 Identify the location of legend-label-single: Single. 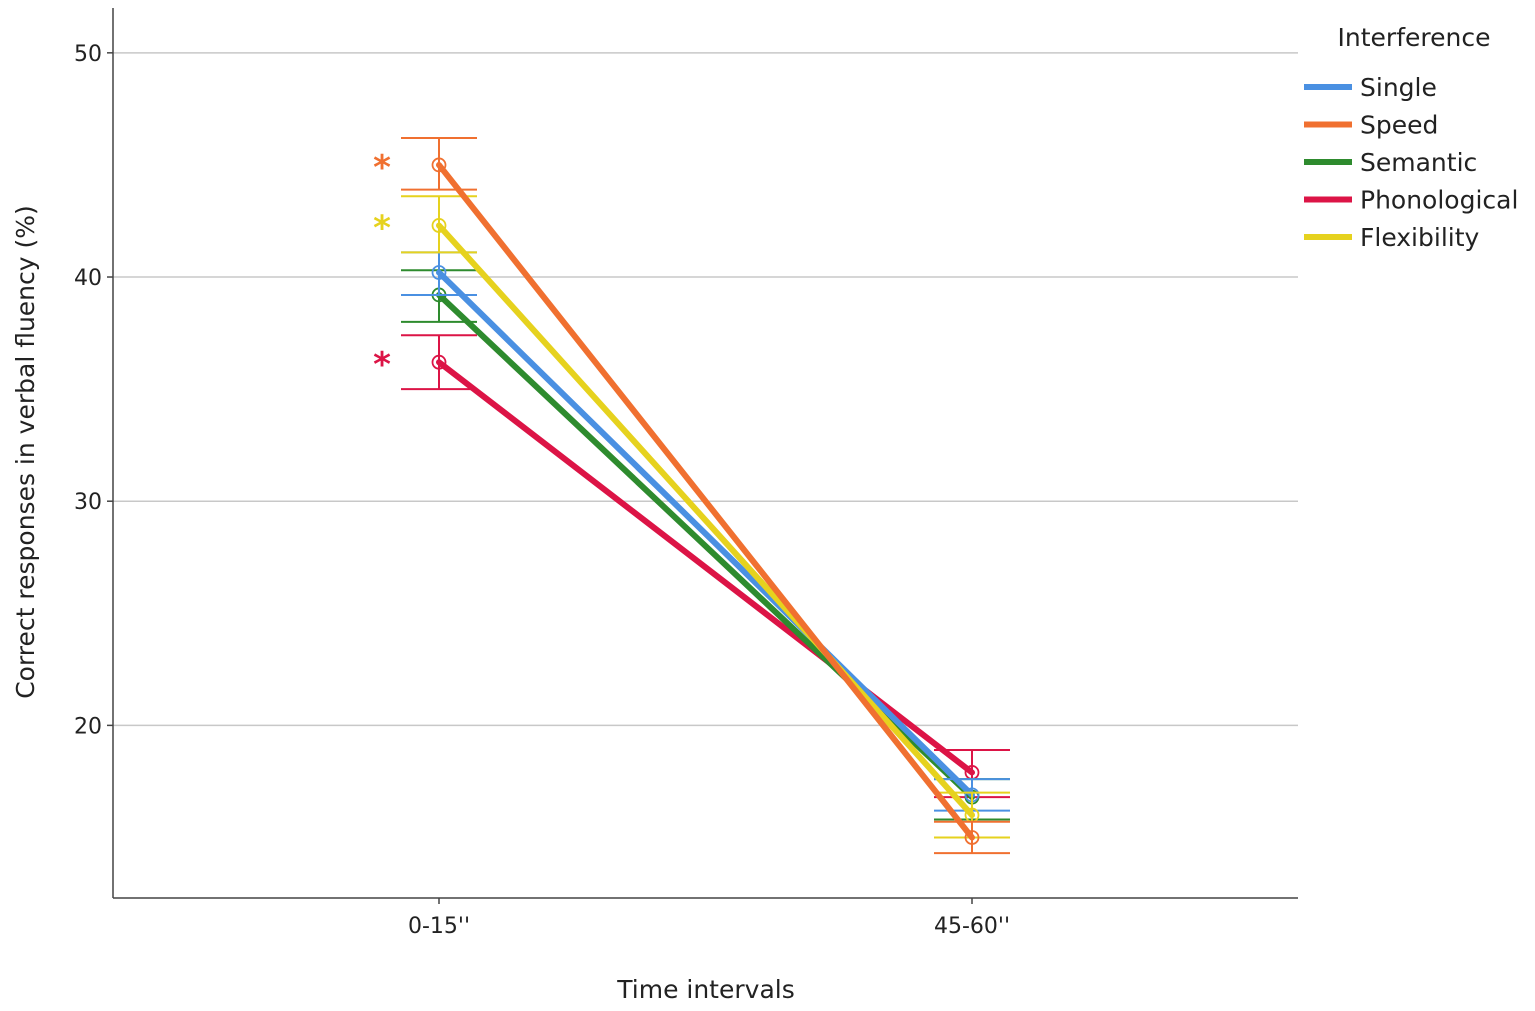
(1398, 87).